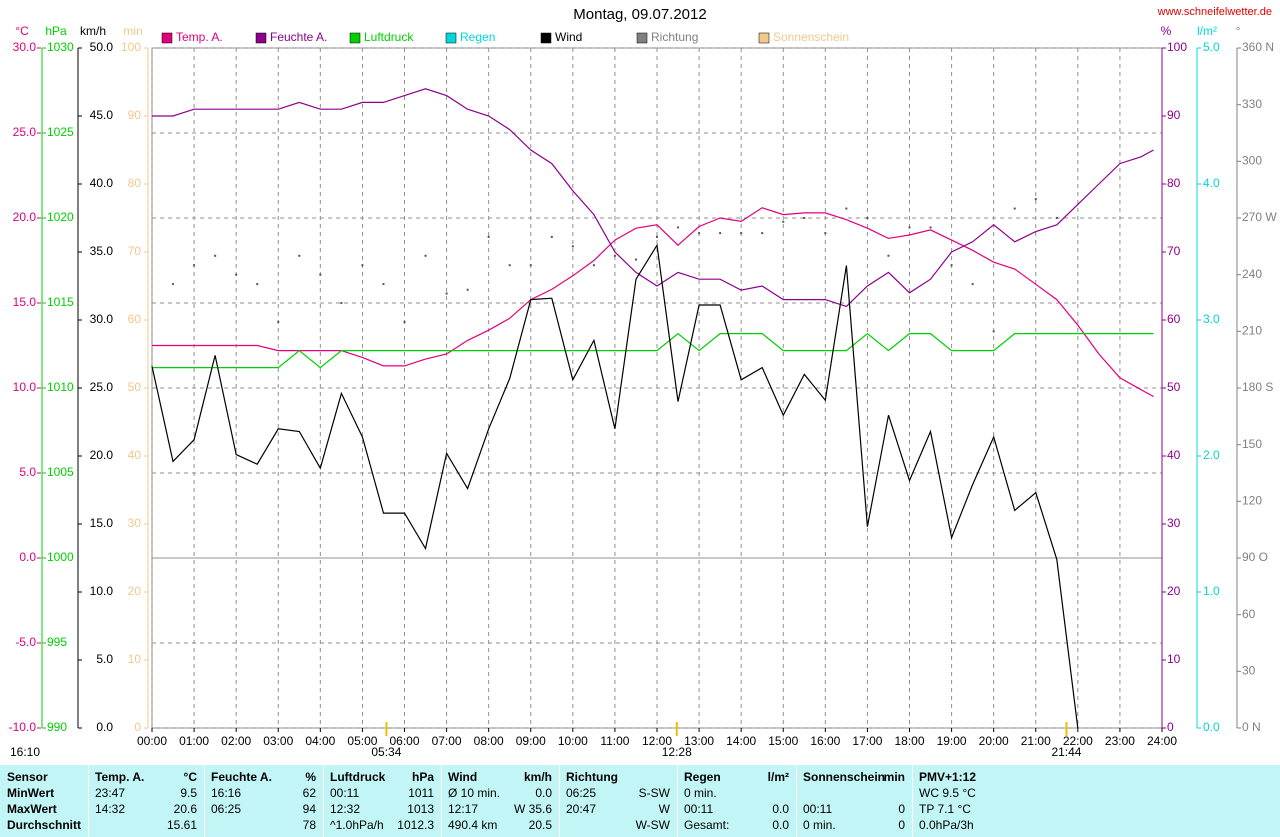 The image size is (1280, 837). I want to click on cell-left: 00:11, so click(345, 793).